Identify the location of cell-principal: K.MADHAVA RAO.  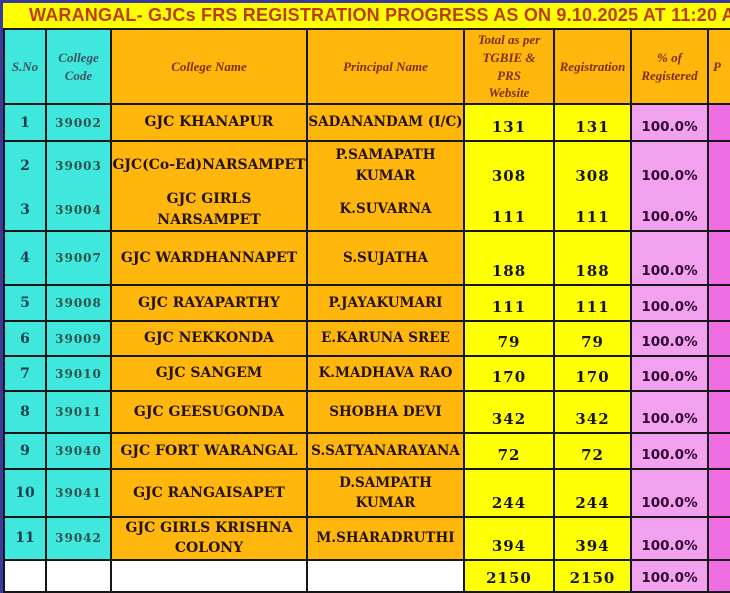
(385, 373).